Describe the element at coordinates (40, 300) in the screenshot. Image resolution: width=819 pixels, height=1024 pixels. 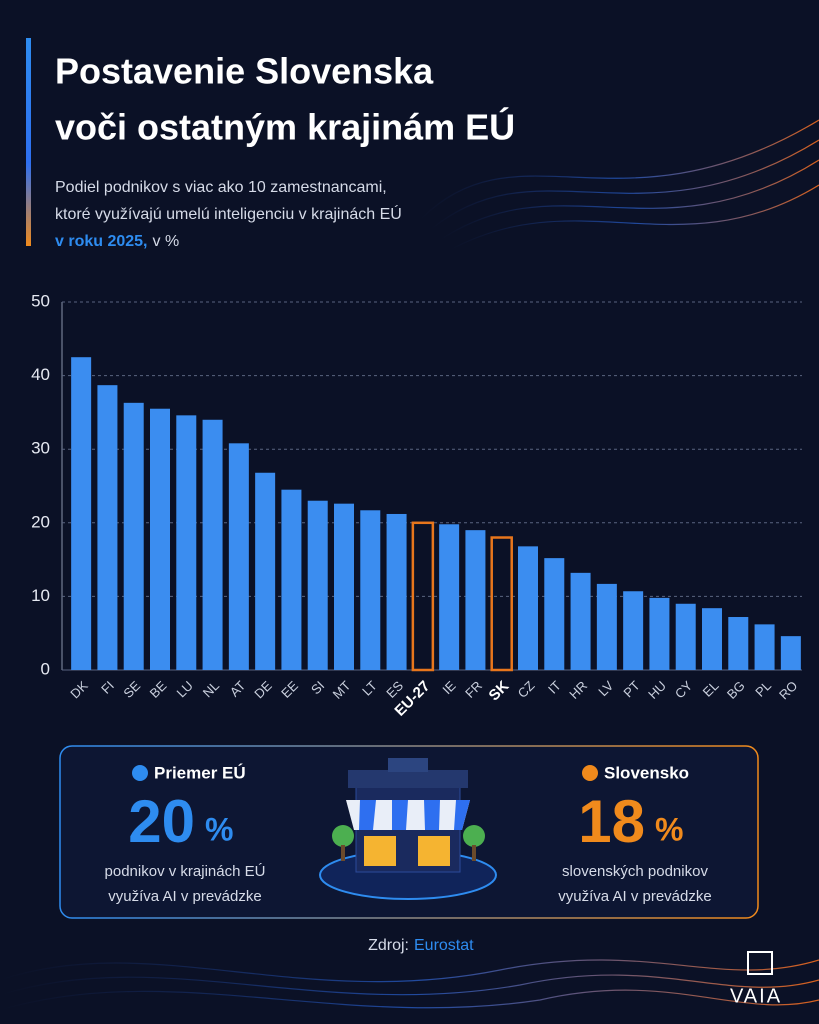
I see `y-tick-label: 50` at that location.